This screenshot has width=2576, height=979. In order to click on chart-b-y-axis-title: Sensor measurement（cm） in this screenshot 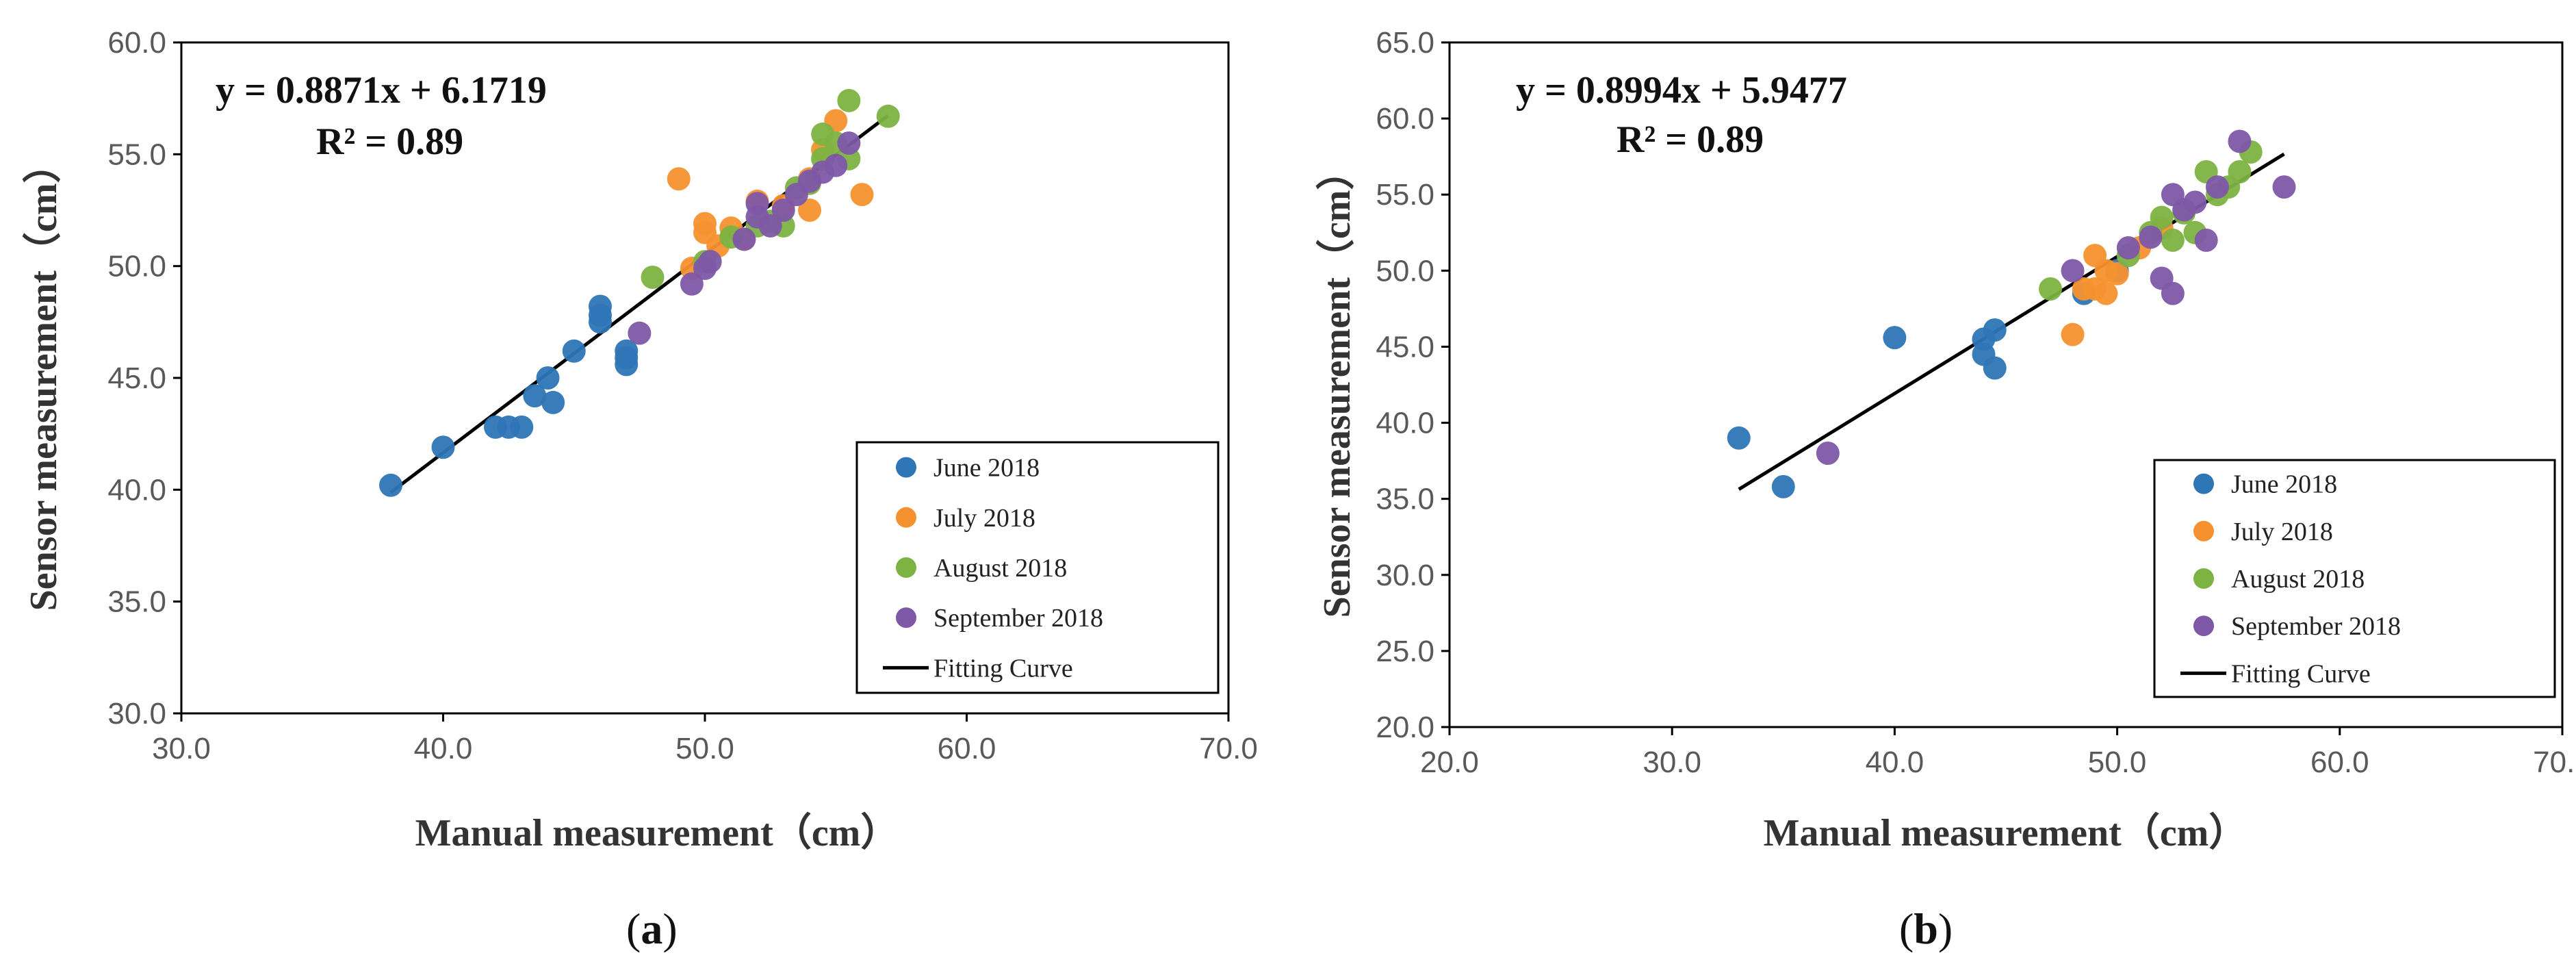, I will do `click(1336, 385)`.